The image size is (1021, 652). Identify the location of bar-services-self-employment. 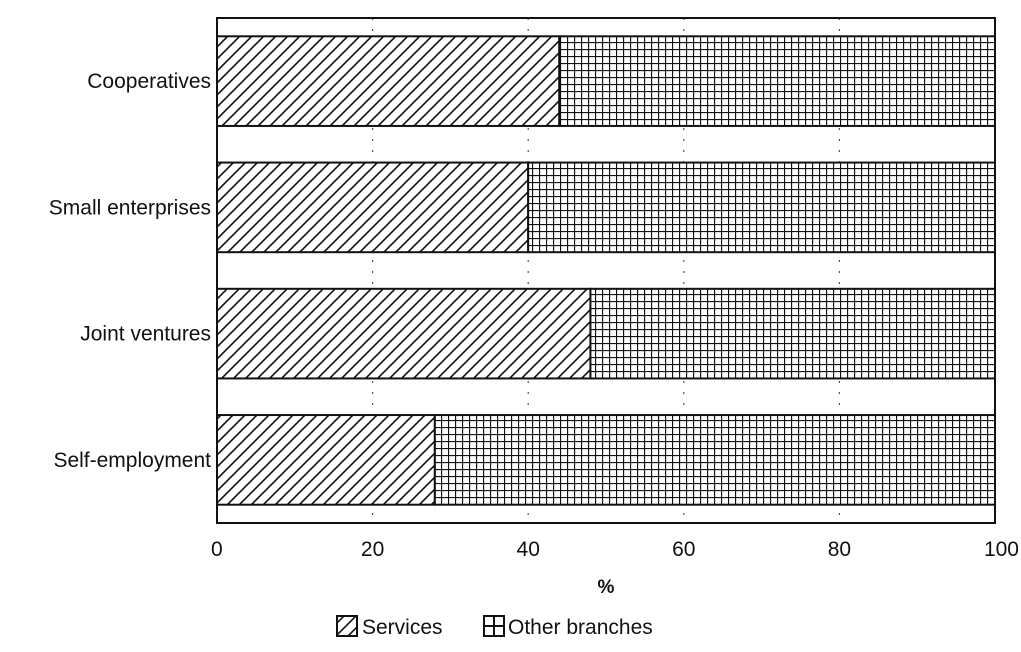
(326, 460).